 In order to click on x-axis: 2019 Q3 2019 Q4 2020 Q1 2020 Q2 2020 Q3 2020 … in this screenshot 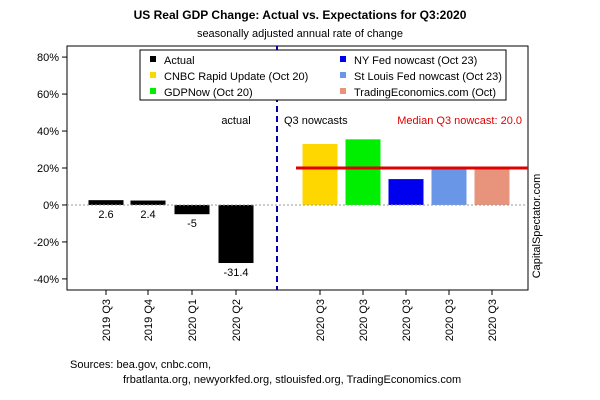, I will do `click(300, 315)`.